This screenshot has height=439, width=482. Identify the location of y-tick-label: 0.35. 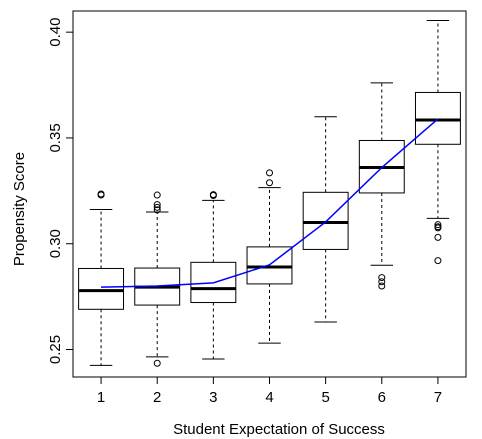
(55, 137).